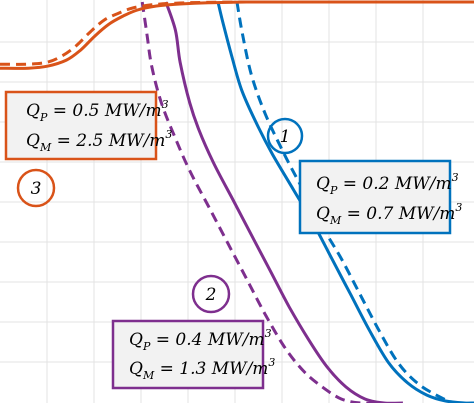 The height and width of the screenshot is (403, 474). I want to click on circle-label-2: 2, so click(211, 294).